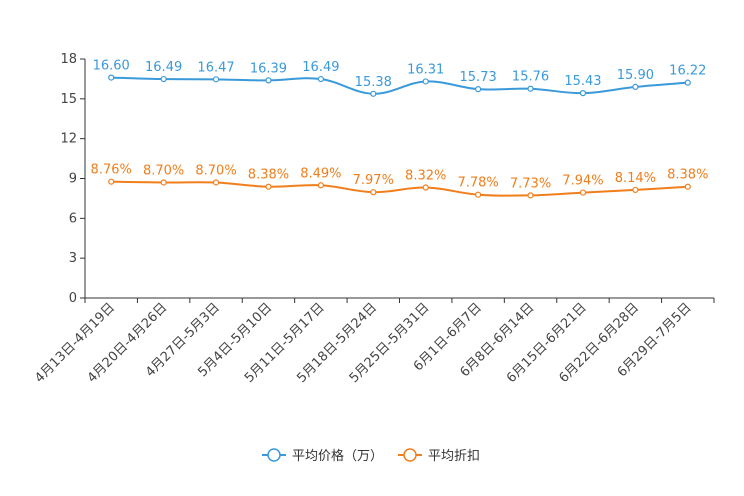 The width and height of the screenshot is (744, 496). What do you see at coordinates (73, 298) in the screenshot?
I see `y-tick-label: 0` at bounding box center [73, 298].